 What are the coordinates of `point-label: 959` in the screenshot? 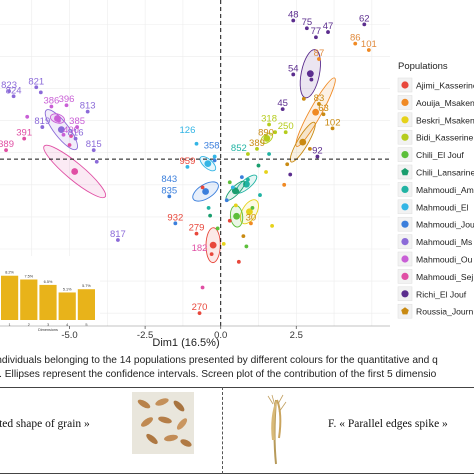 It's located at (188, 161).